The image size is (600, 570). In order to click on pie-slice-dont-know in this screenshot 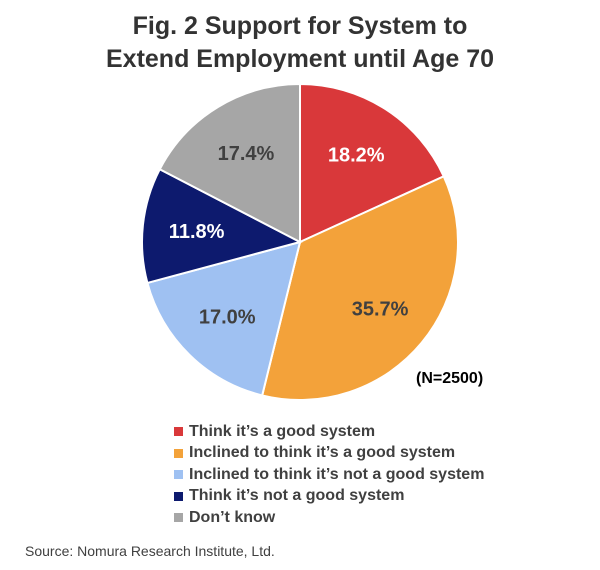, I will do `click(229, 163)`.